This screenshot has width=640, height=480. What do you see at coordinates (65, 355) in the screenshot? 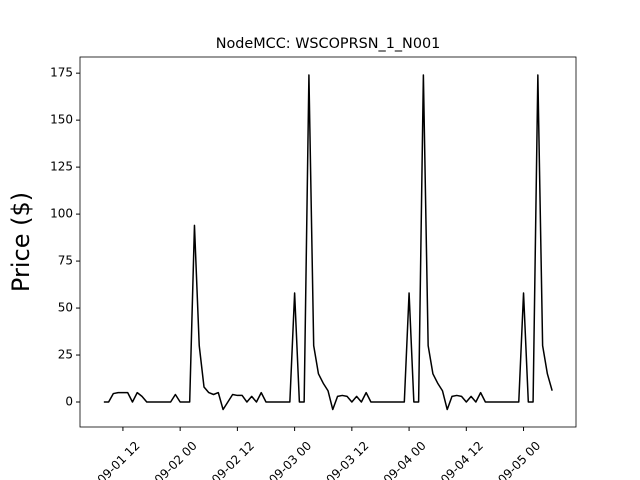
I see `y-tick-label: 25` at bounding box center [65, 355].